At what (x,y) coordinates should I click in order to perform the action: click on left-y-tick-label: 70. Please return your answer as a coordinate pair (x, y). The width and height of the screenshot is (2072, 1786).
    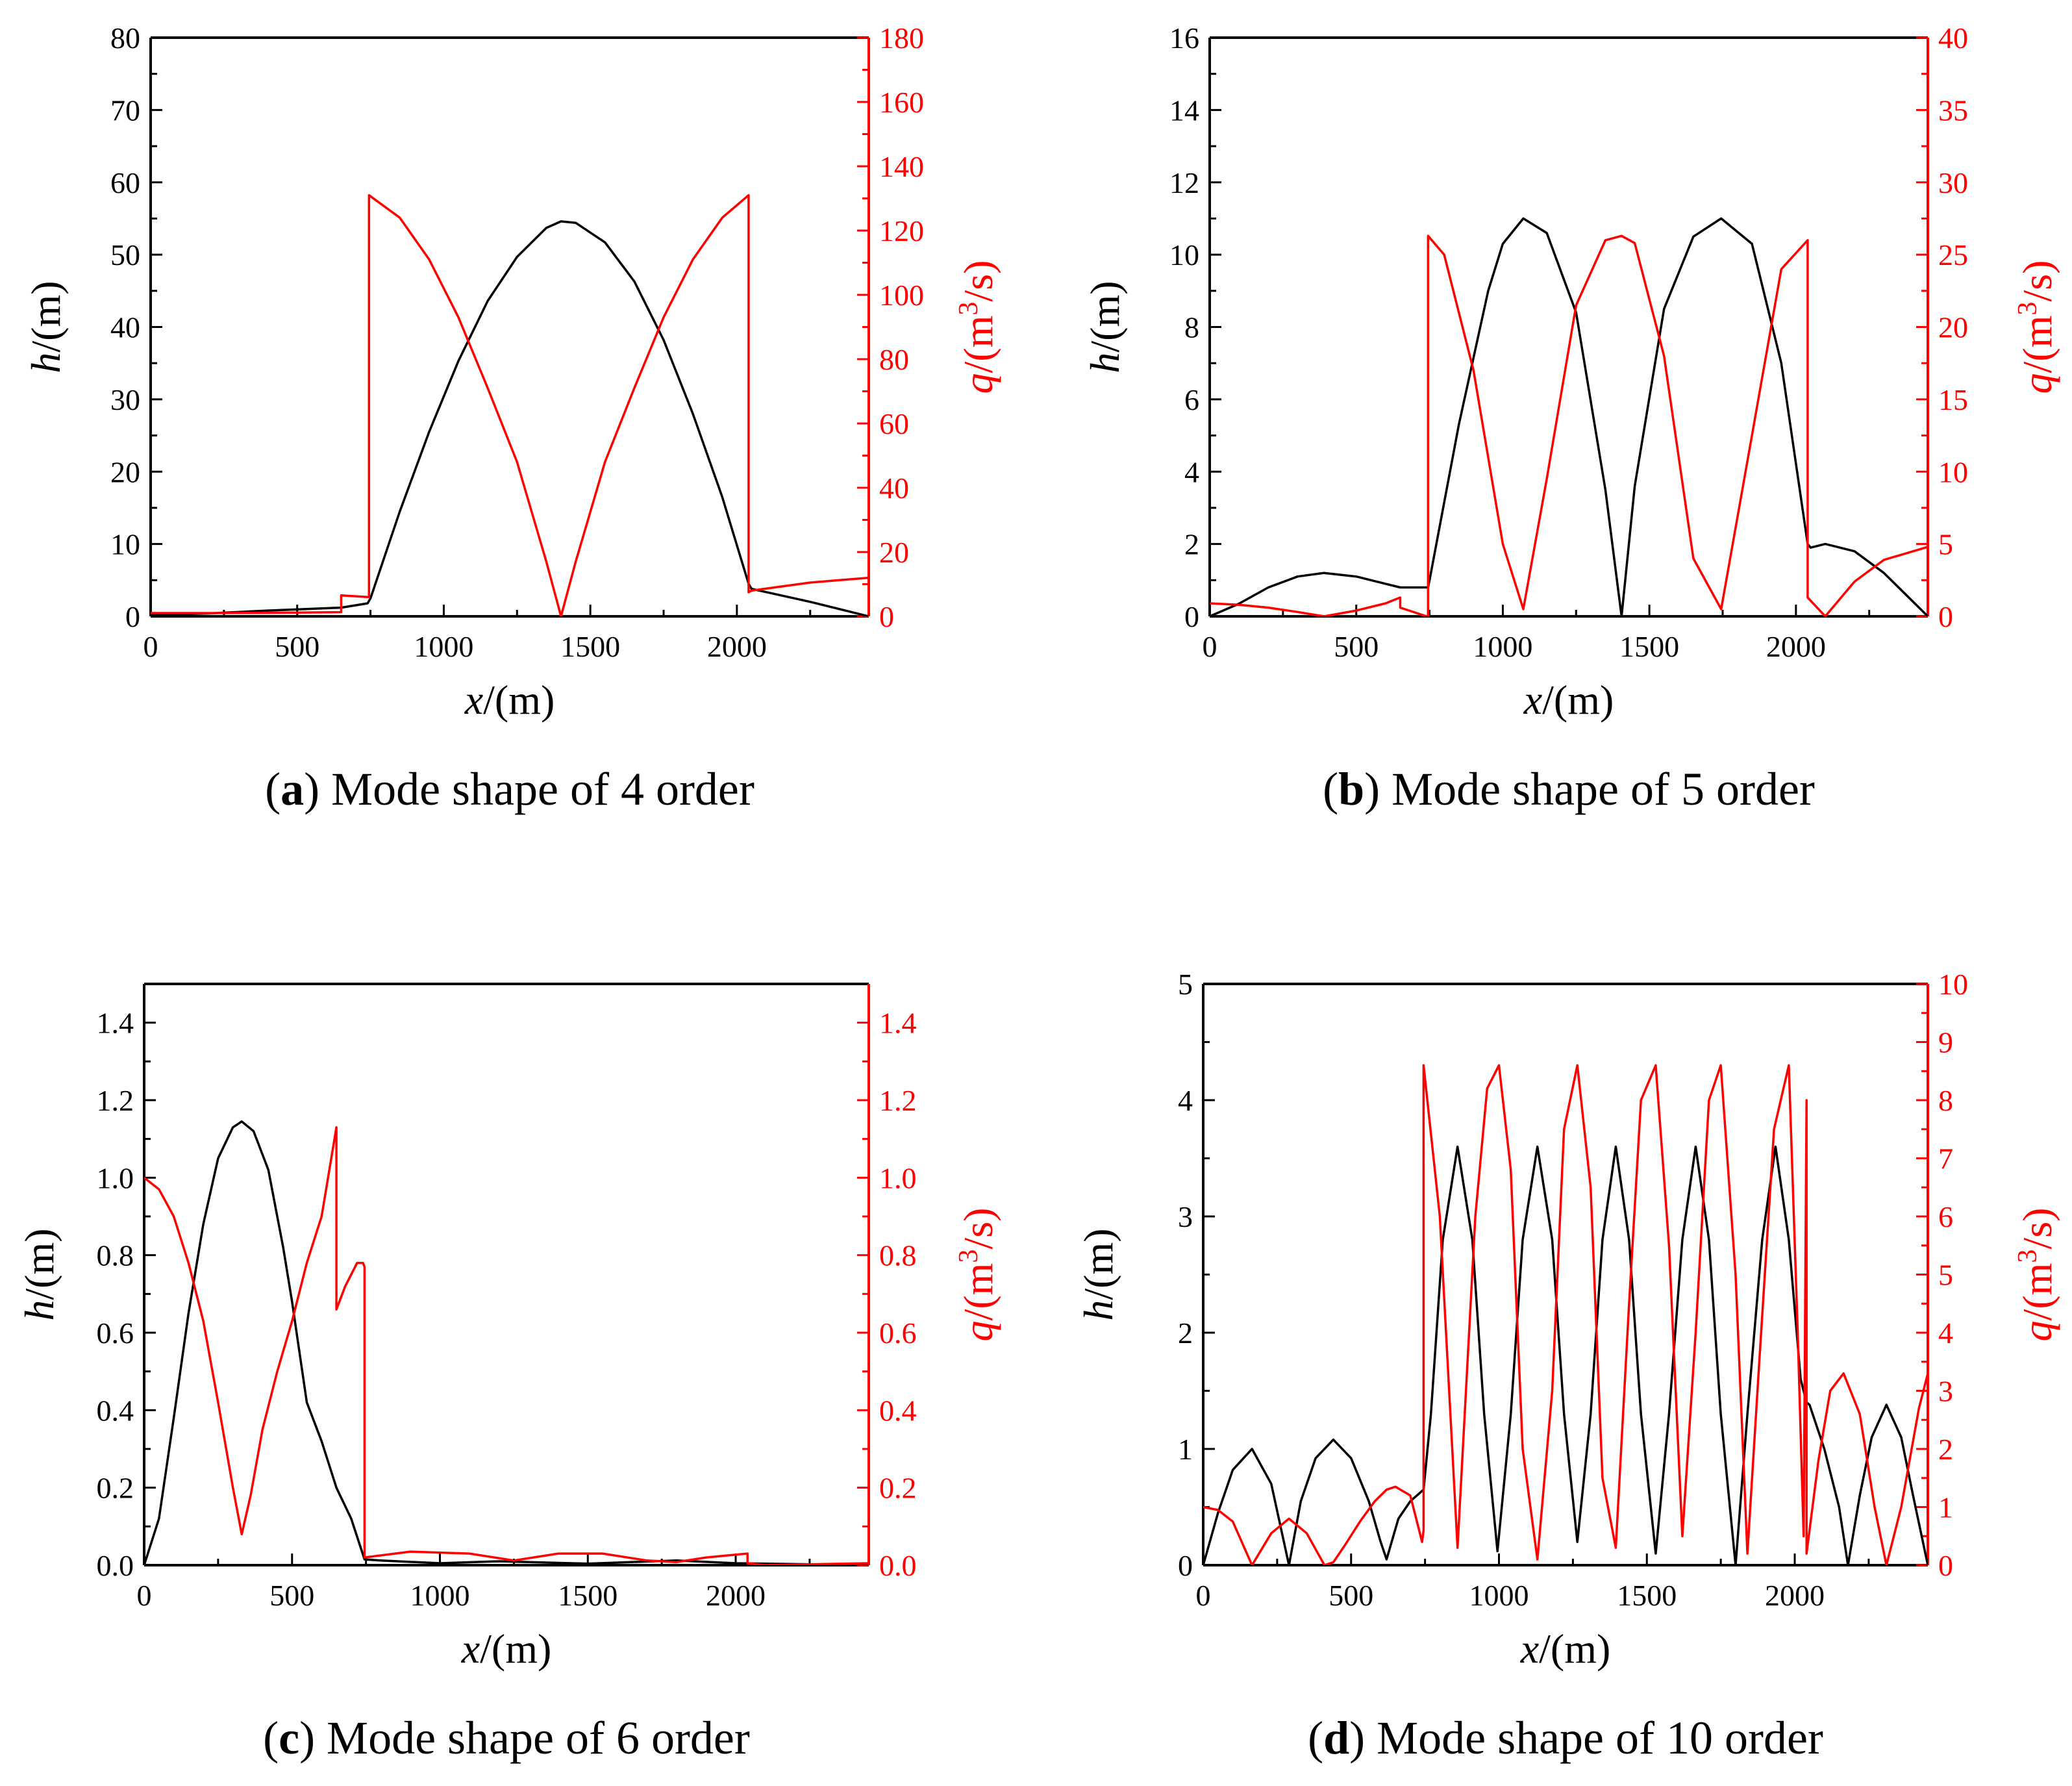
    Looking at the image, I should click on (125, 111).